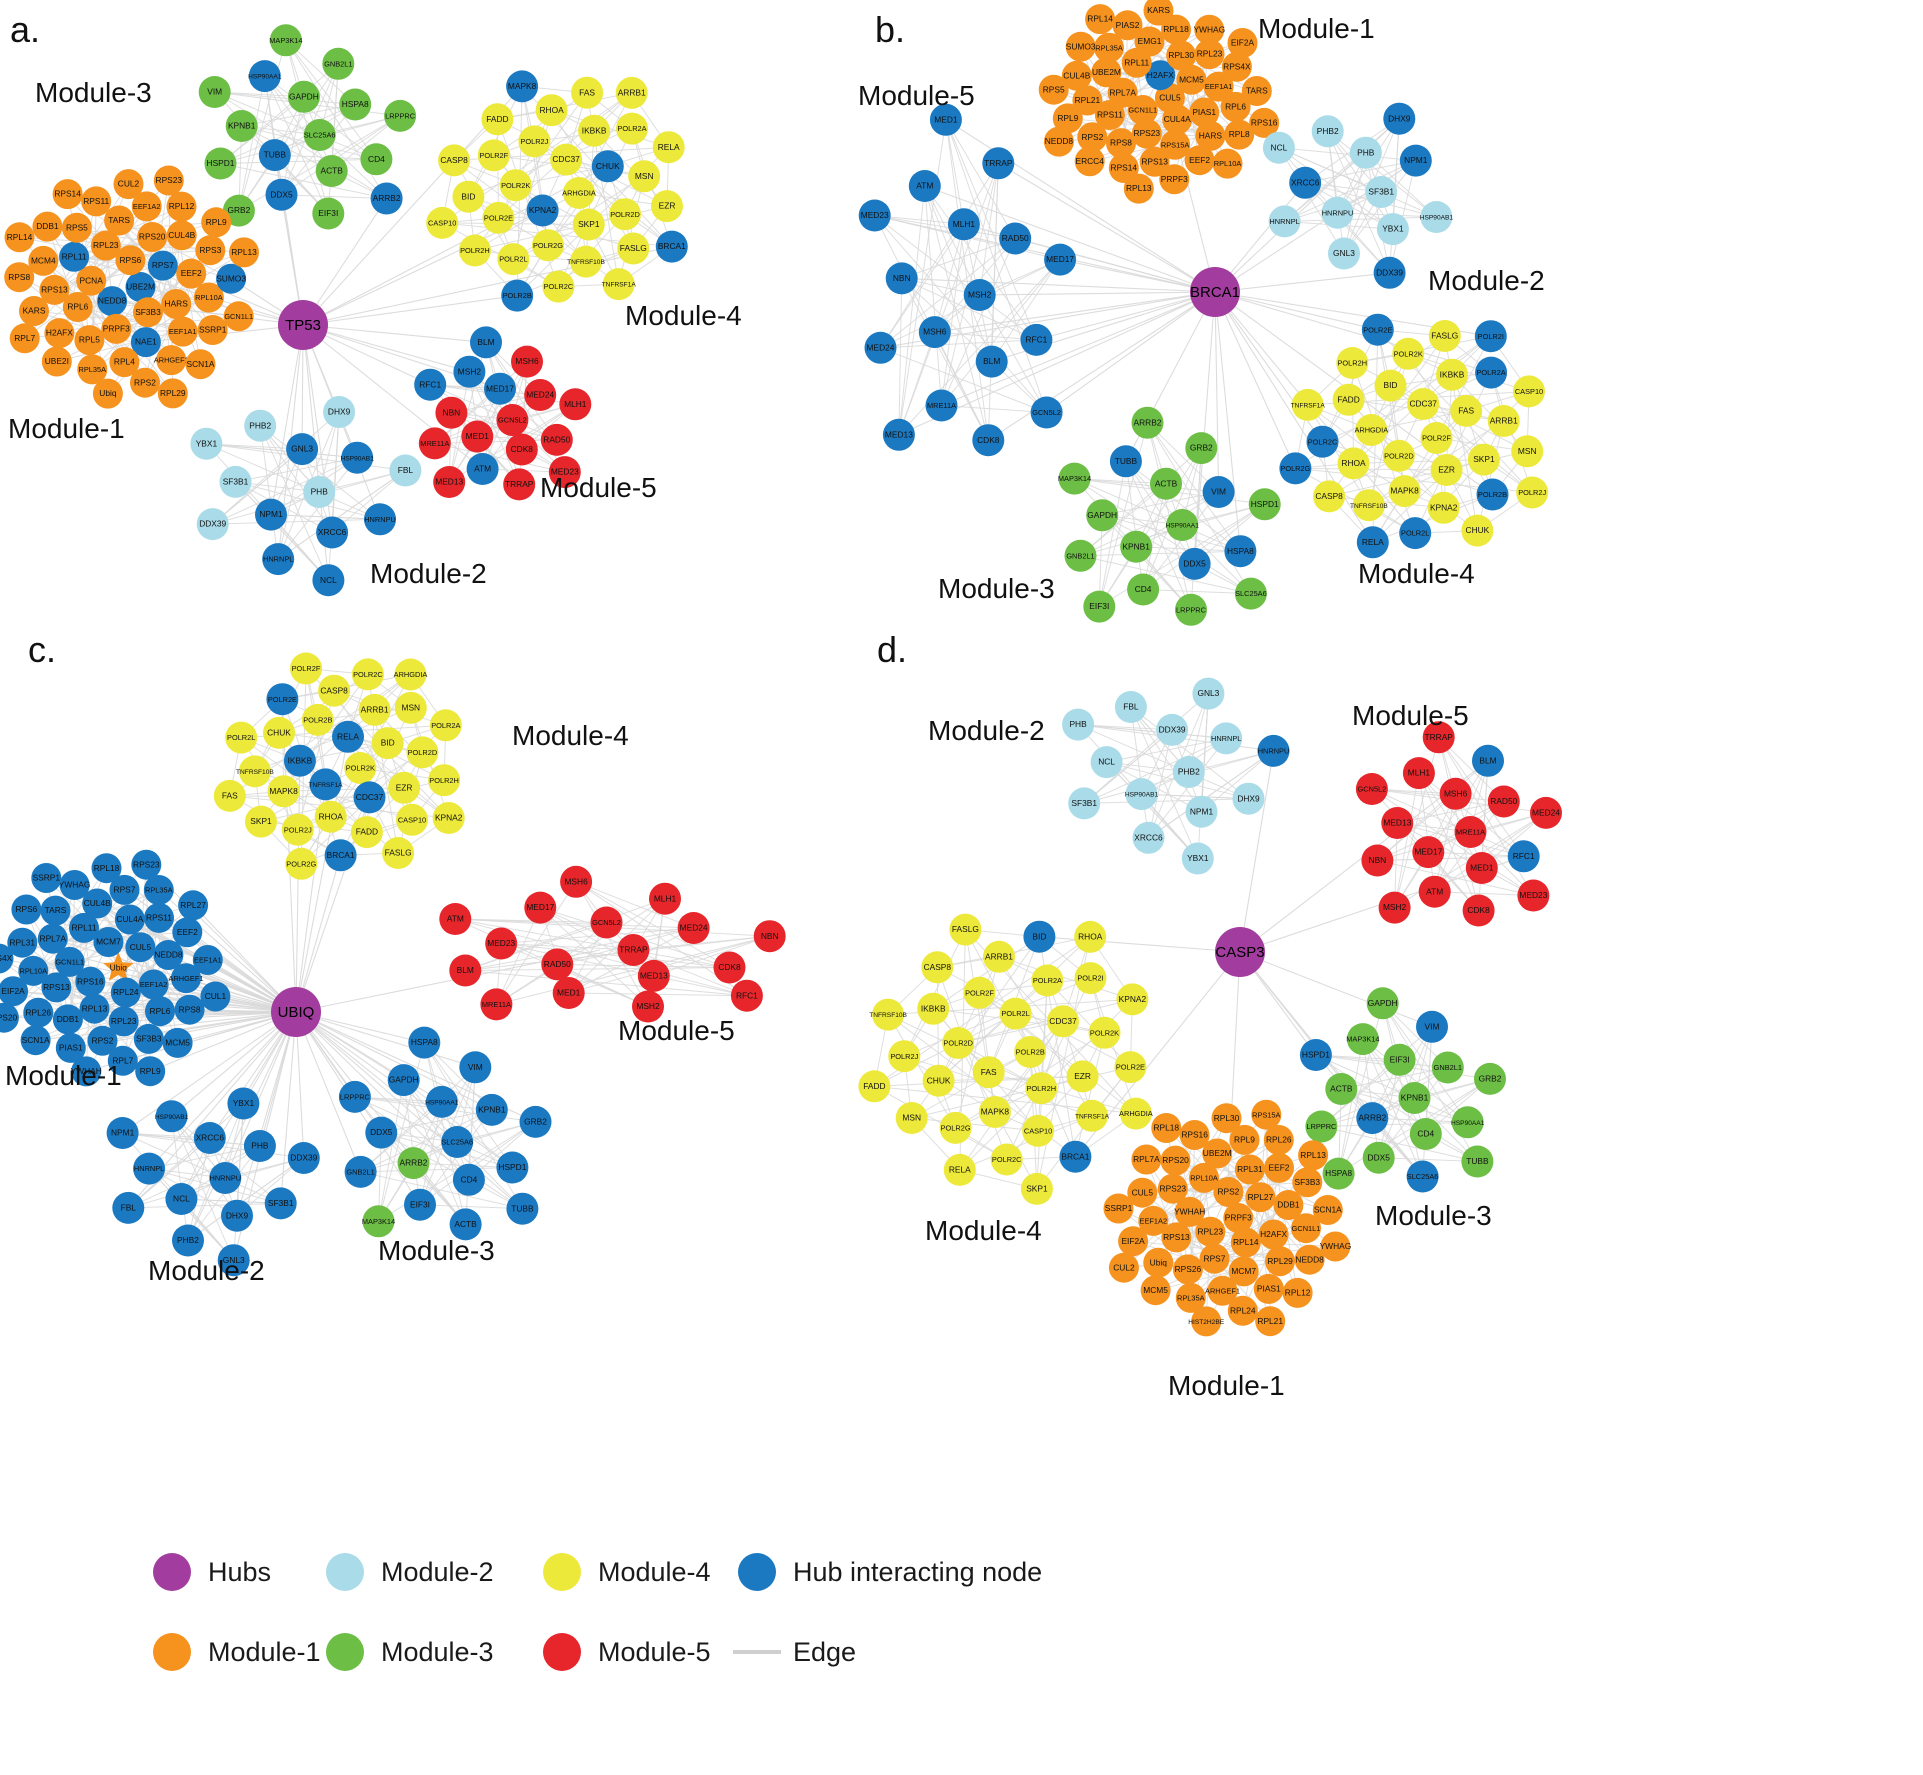 The image size is (1923, 1775). I want to click on star-icon, so click(118, 966).